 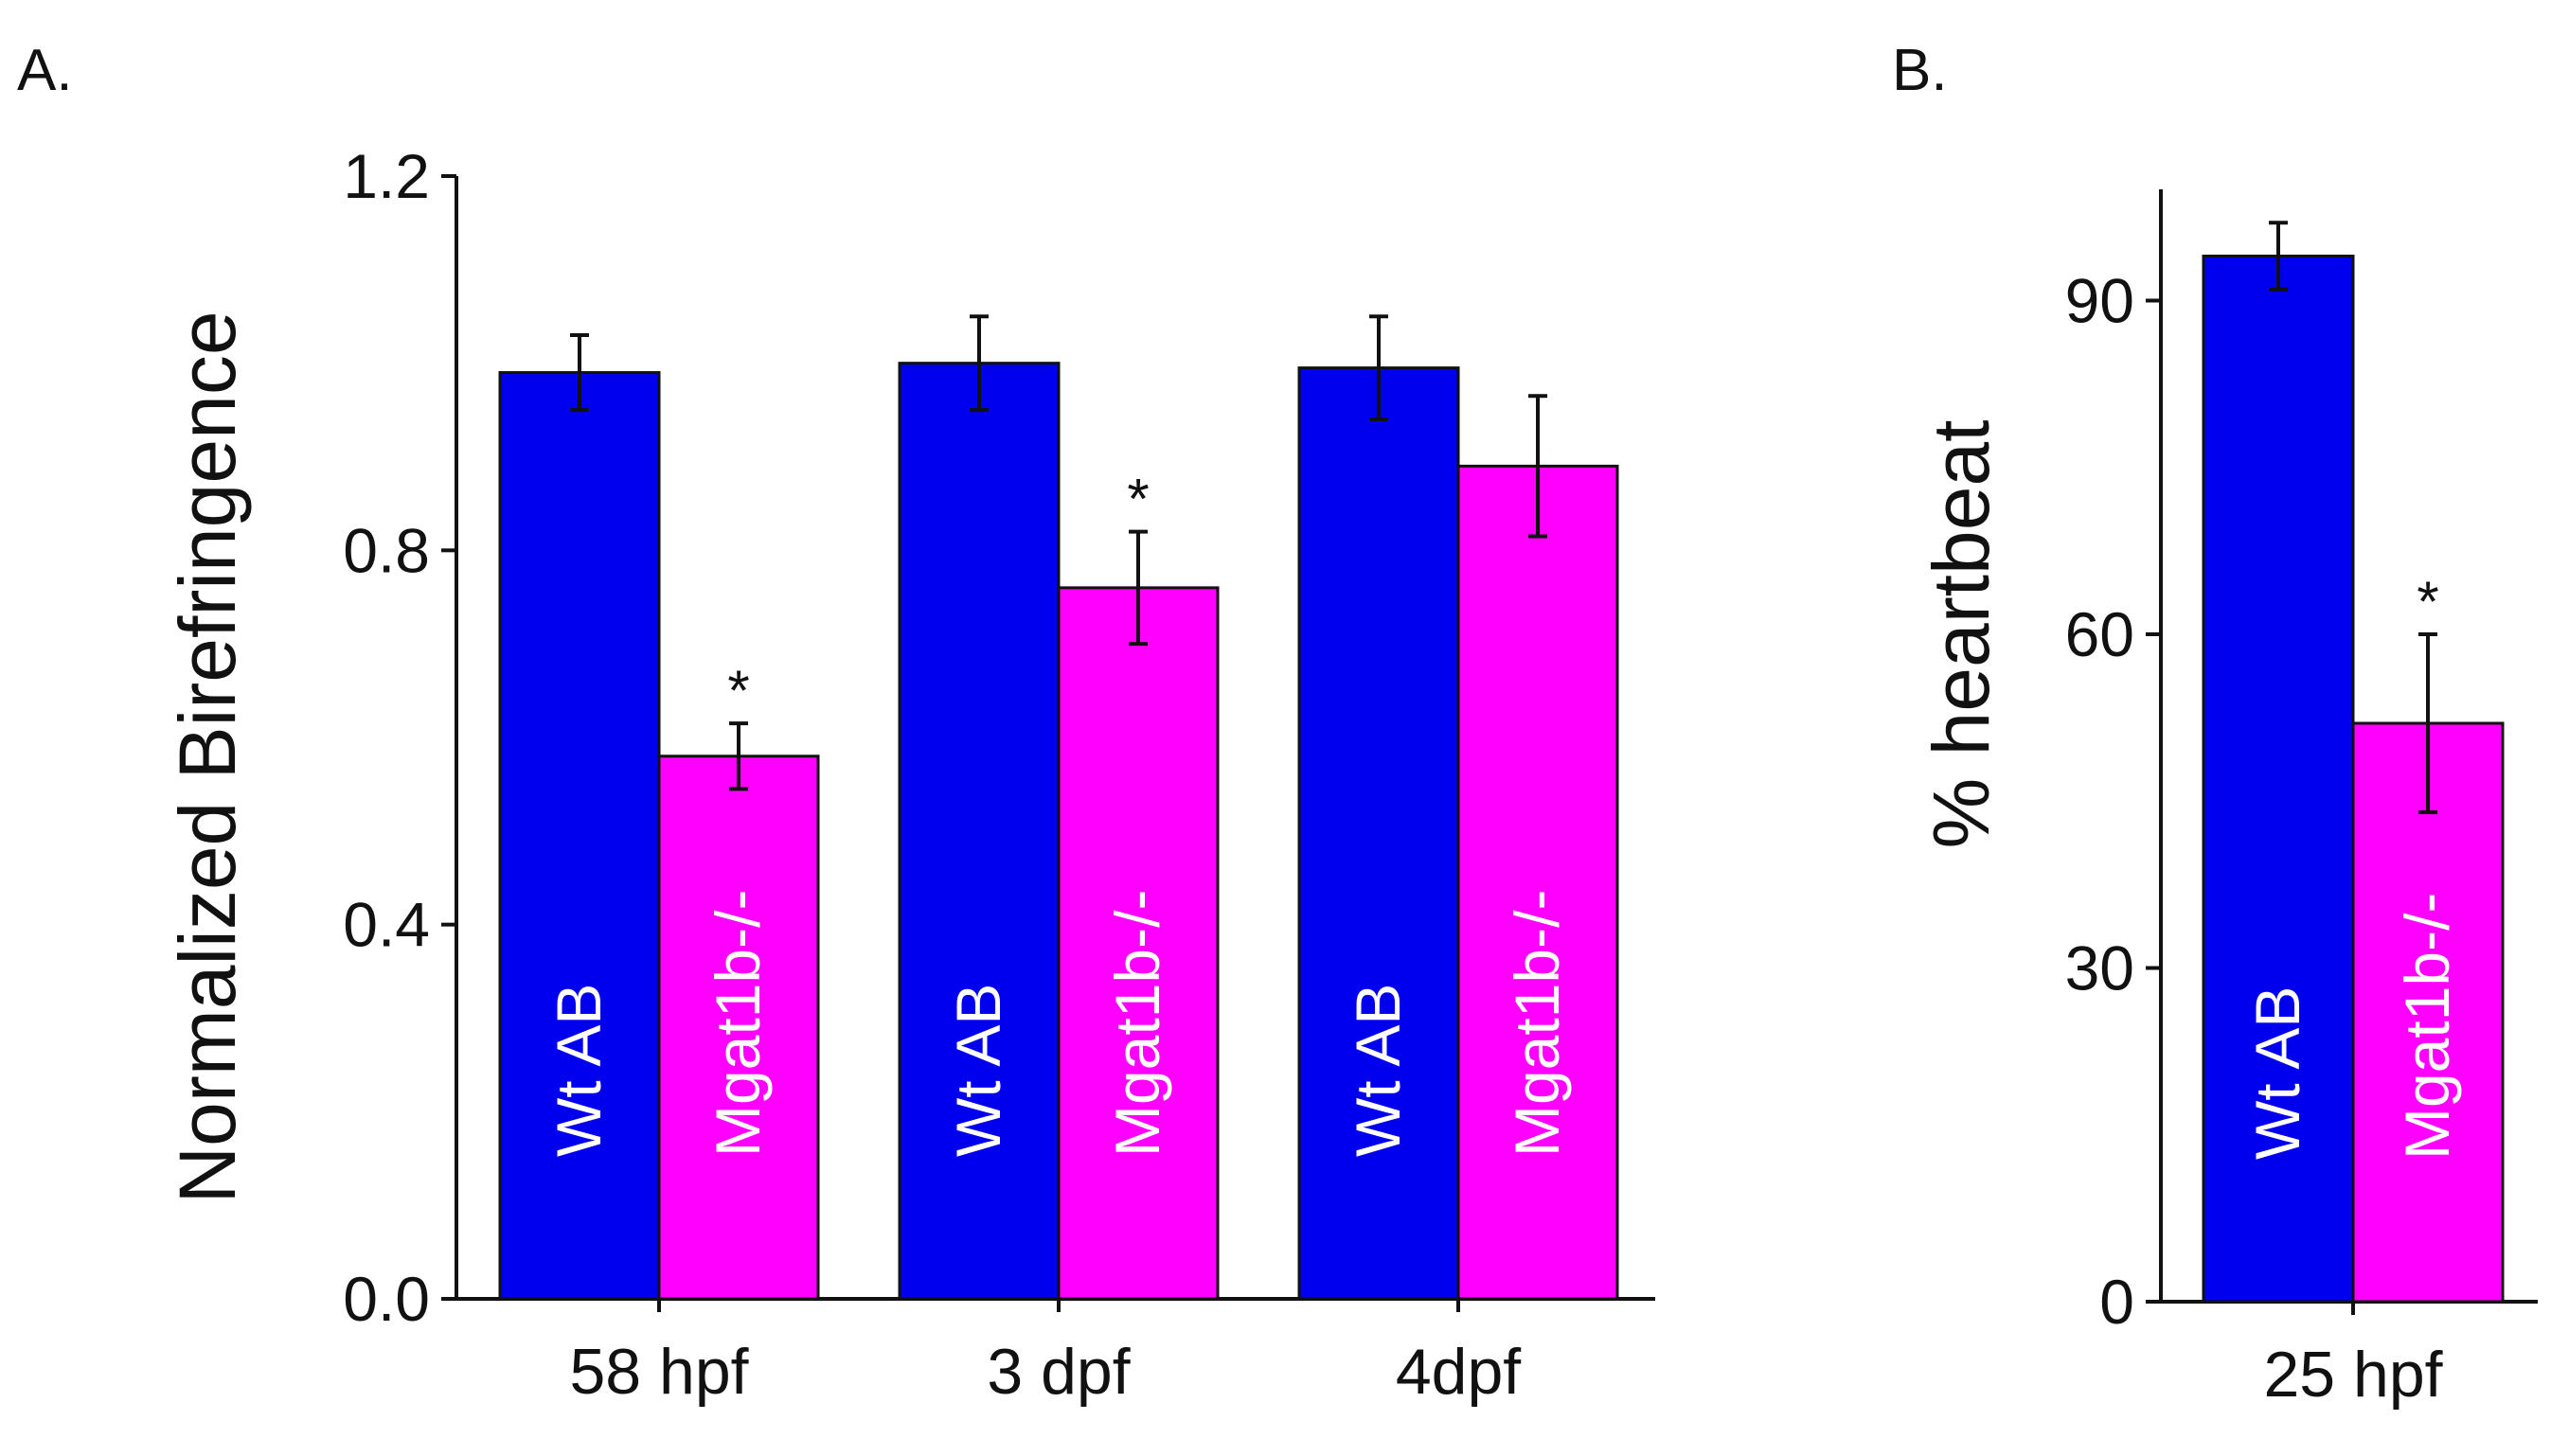 What do you see at coordinates (2099, 634) in the screenshot?
I see `y-tick-label: 60` at bounding box center [2099, 634].